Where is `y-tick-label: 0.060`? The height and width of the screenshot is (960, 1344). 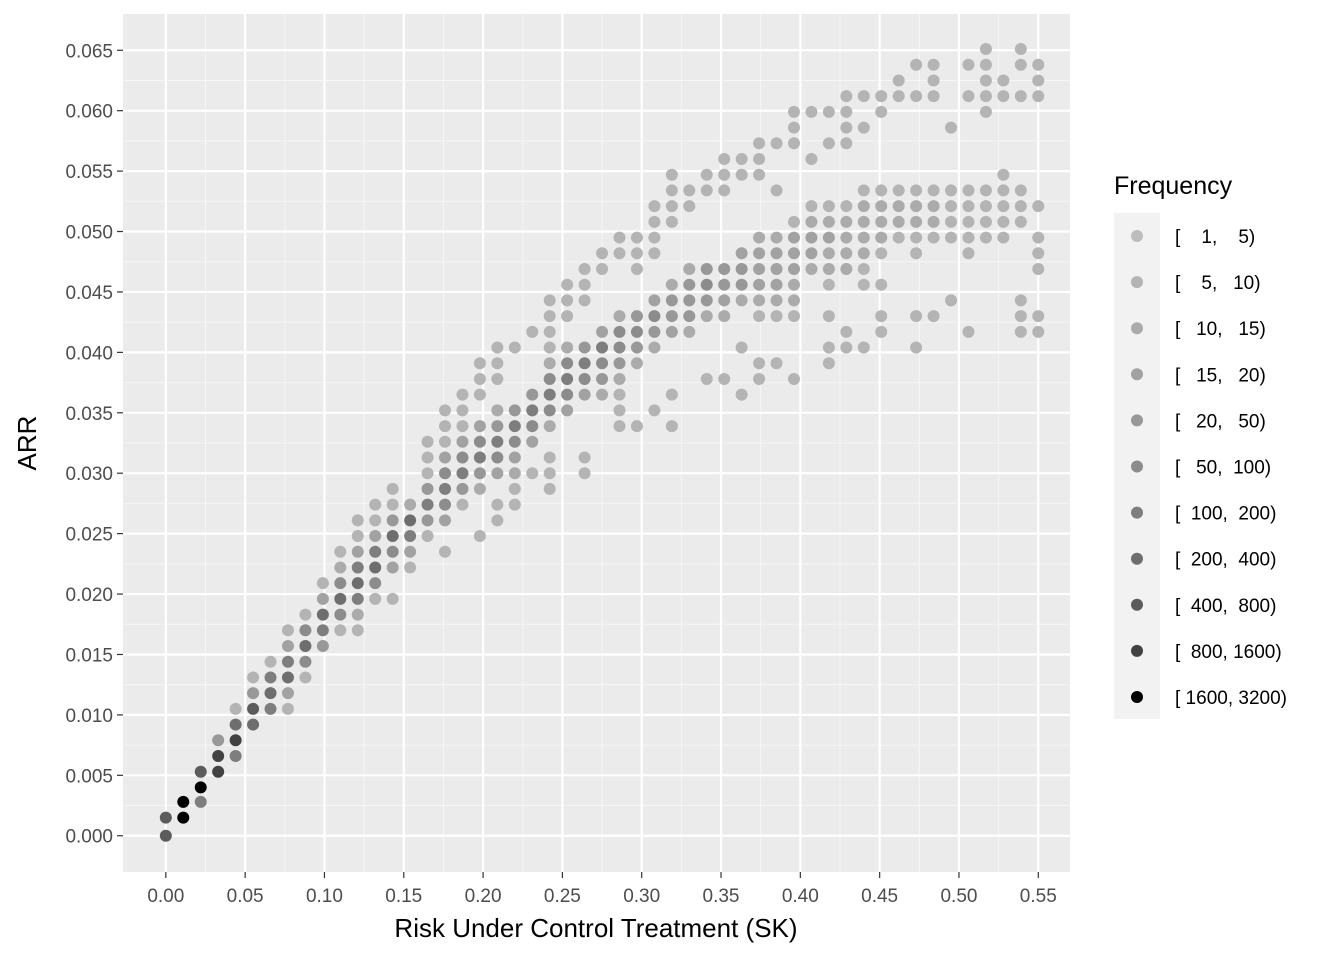
y-tick-label: 0.060 is located at coordinates (89, 112).